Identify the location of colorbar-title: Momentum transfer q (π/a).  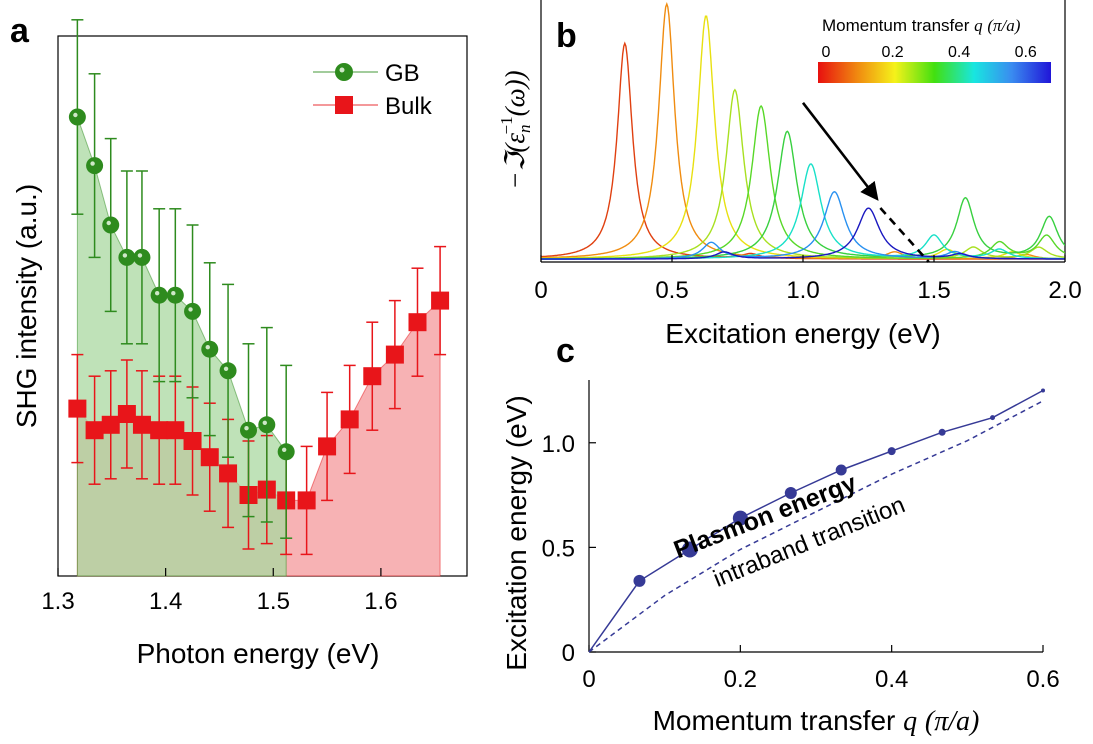
(921, 25).